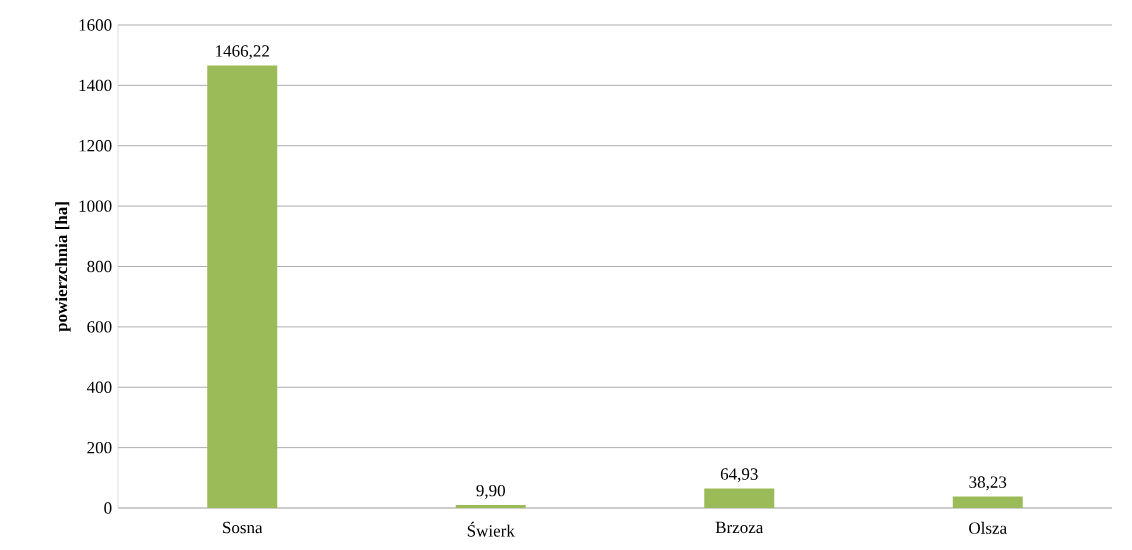 Image resolution: width=1132 pixels, height=550 pixels. Describe the element at coordinates (739, 475) in the screenshot. I see `data-label: 64,93` at that location.